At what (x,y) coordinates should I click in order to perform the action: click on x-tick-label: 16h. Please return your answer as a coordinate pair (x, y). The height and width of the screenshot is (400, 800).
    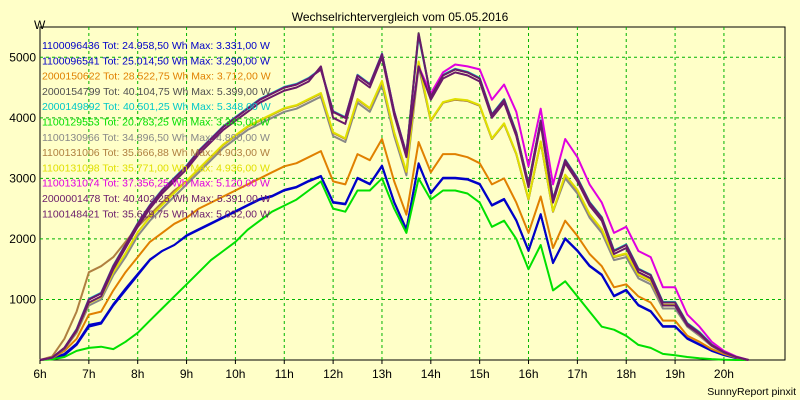
    Looking at the image, I should click on (529, 374).